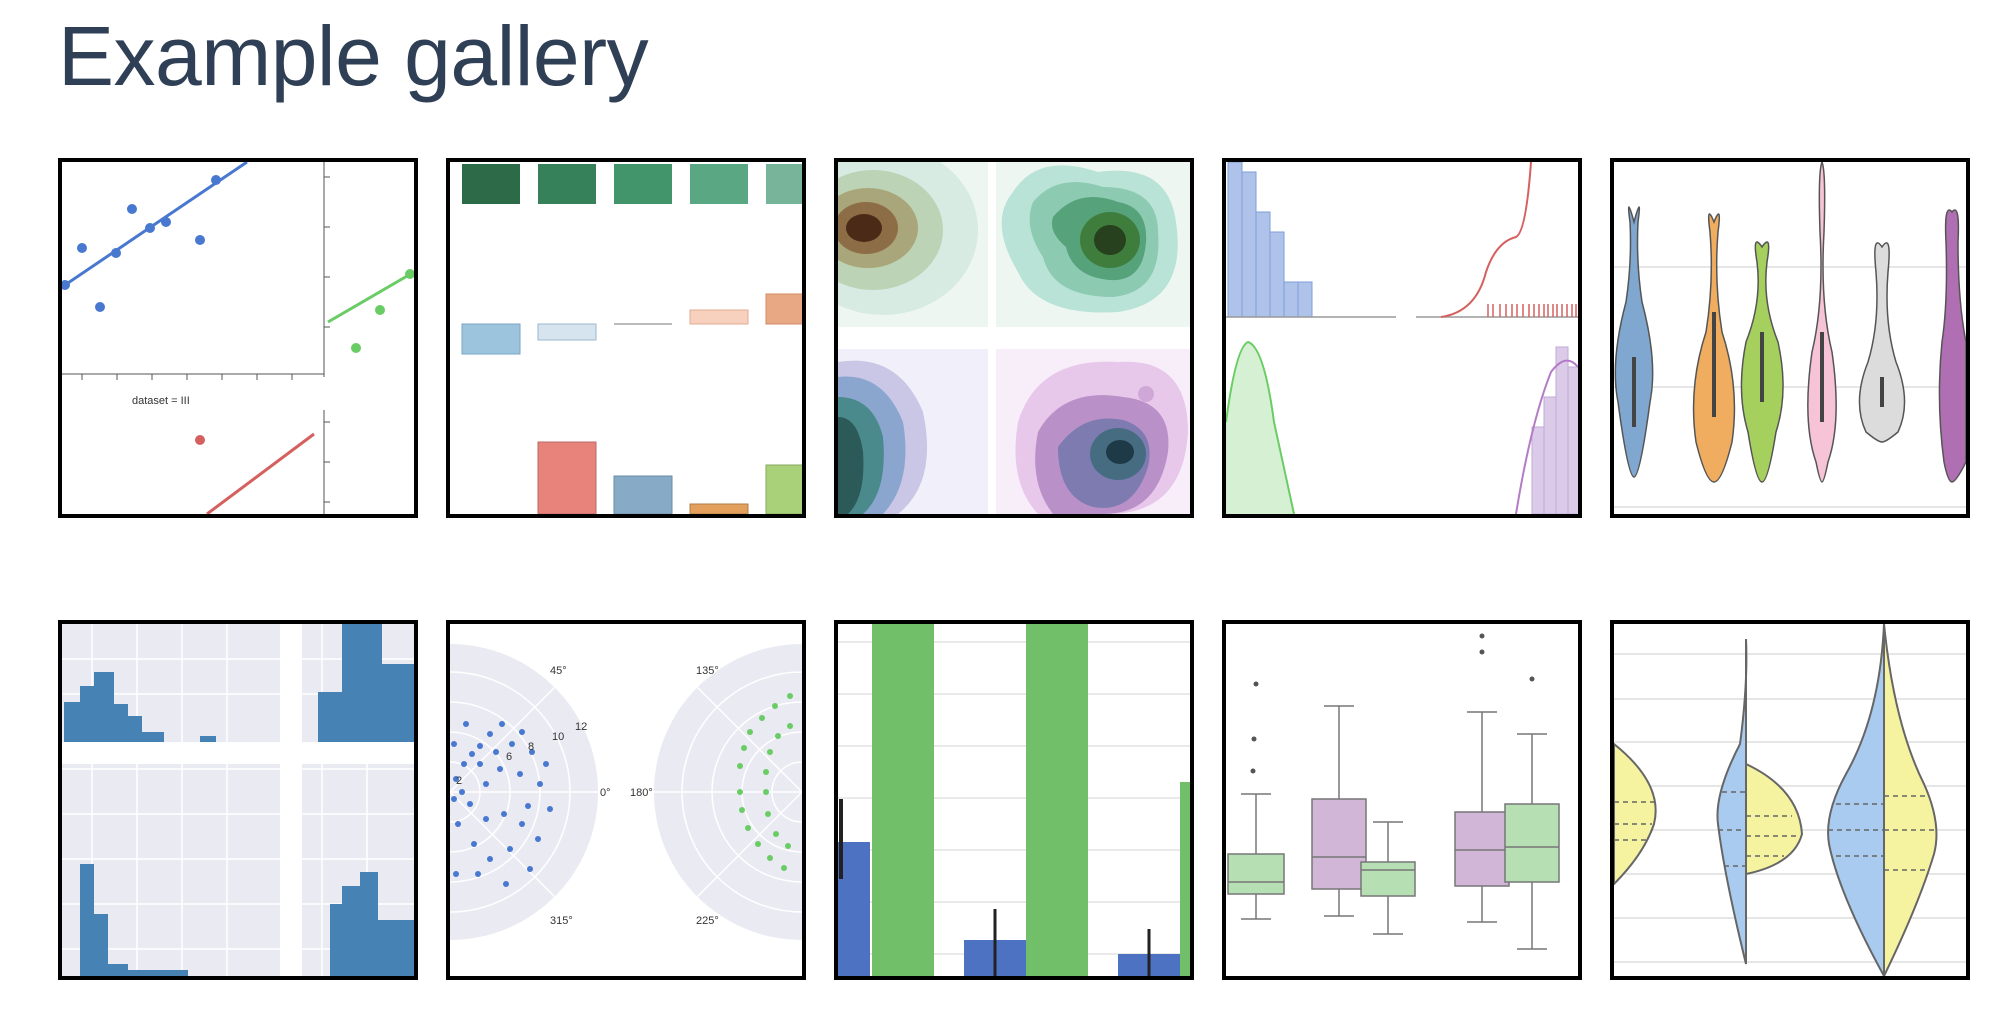  What do you see at coordinates (626, 792) in the screenshot?
I see `polar-facetgrid-preview: 45° 0° 315° 2 6 8 10 12 135° 180° 225°` at bounding box center [626, 792].